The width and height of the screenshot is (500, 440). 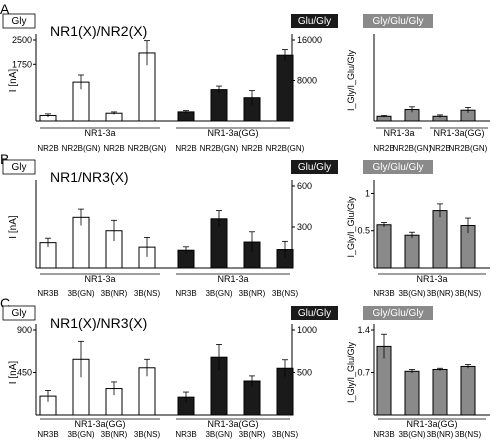 What do you see at coordinates (411, 293) in the screenshot?
I see `panel-b-ratio-category-1: 3B(GN)` at bounding box center [411, 293].